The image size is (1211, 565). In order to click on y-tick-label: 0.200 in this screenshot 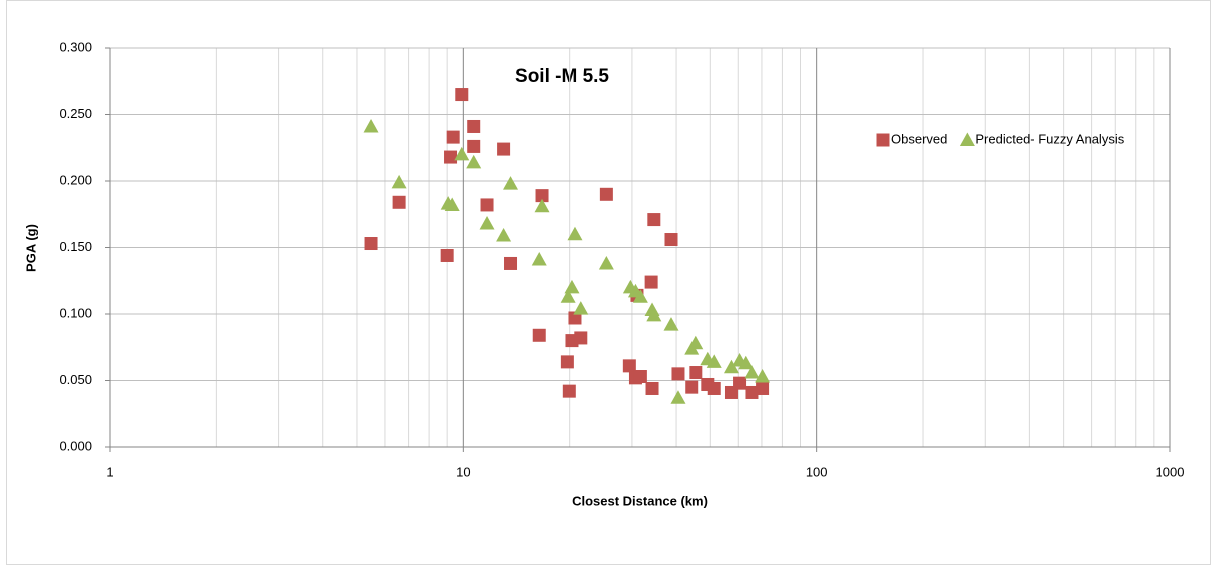, I will do `click(75, 179)`.